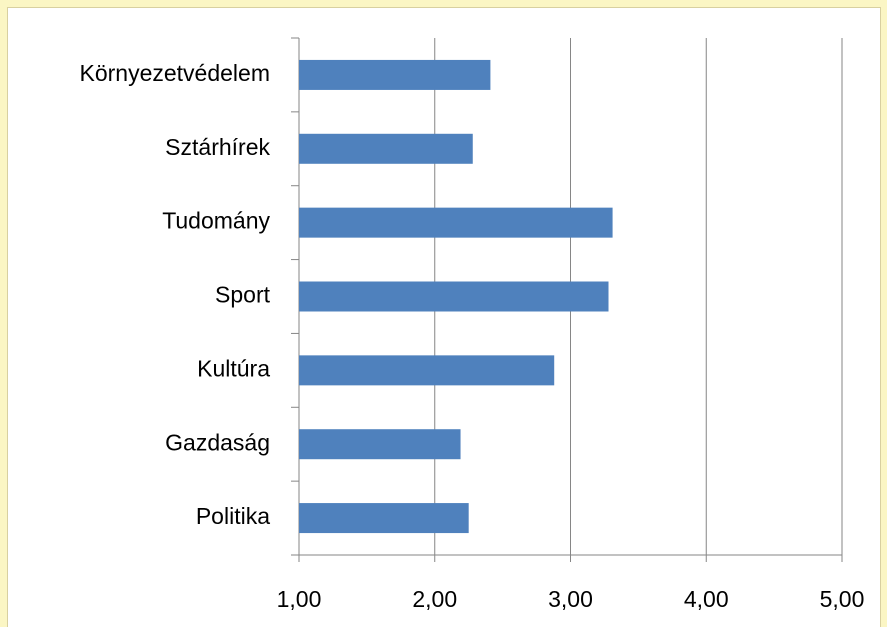 This screenshot has width=887, height=627. I want to click on y-tick-label: Környezetvédelem, so click(175, 73).